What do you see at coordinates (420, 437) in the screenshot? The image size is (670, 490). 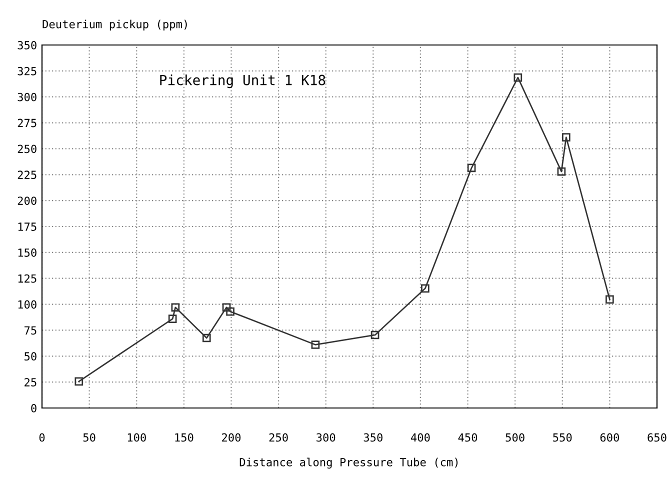 I see `x-tick-label: 400` at bounding box center [420, 437].